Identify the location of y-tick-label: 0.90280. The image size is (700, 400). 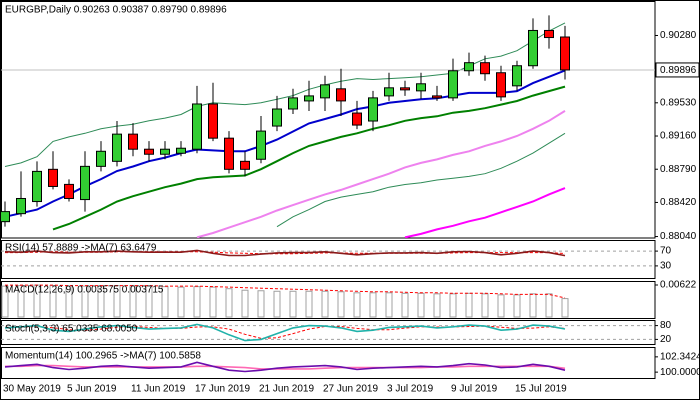
(678, 35).